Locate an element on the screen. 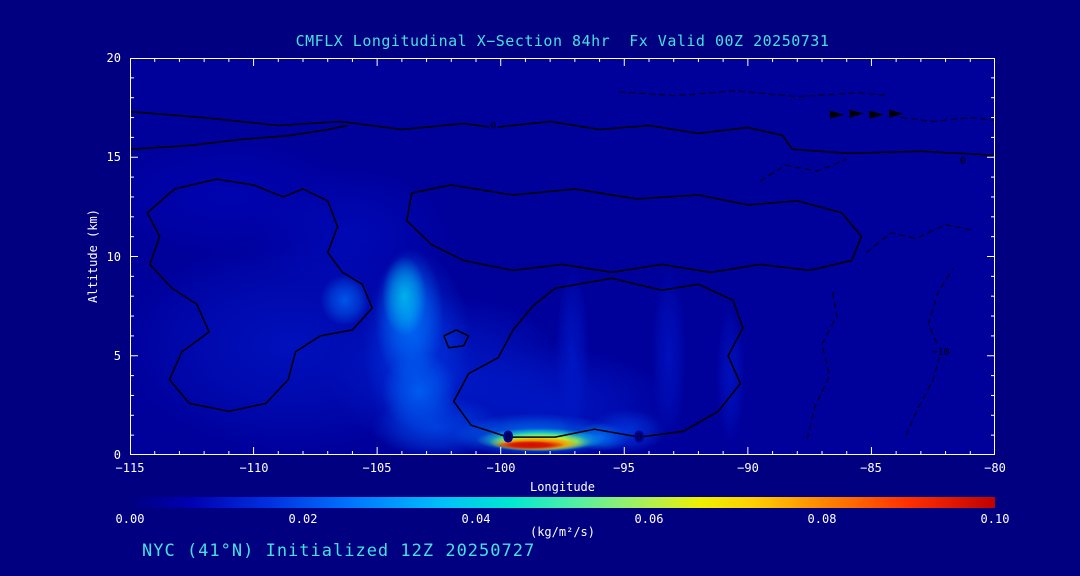 The height and width of the screenshot is (576, 1080). x-tick-label: −115 is located at coordinates (130, 468).